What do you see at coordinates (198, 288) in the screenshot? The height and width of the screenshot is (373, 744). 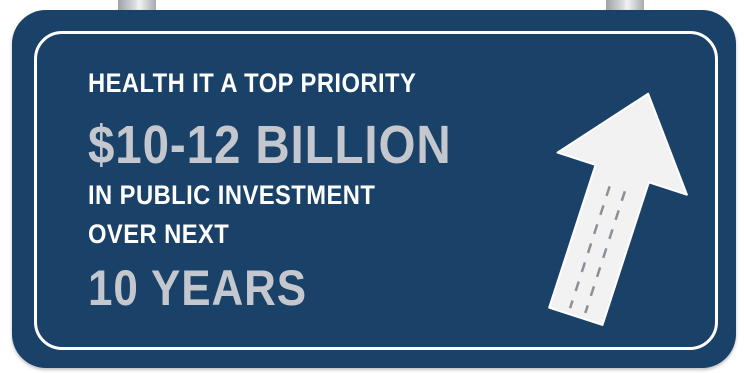 I see `headline-years: 10 YEARS` at bounding box center [198, 288].